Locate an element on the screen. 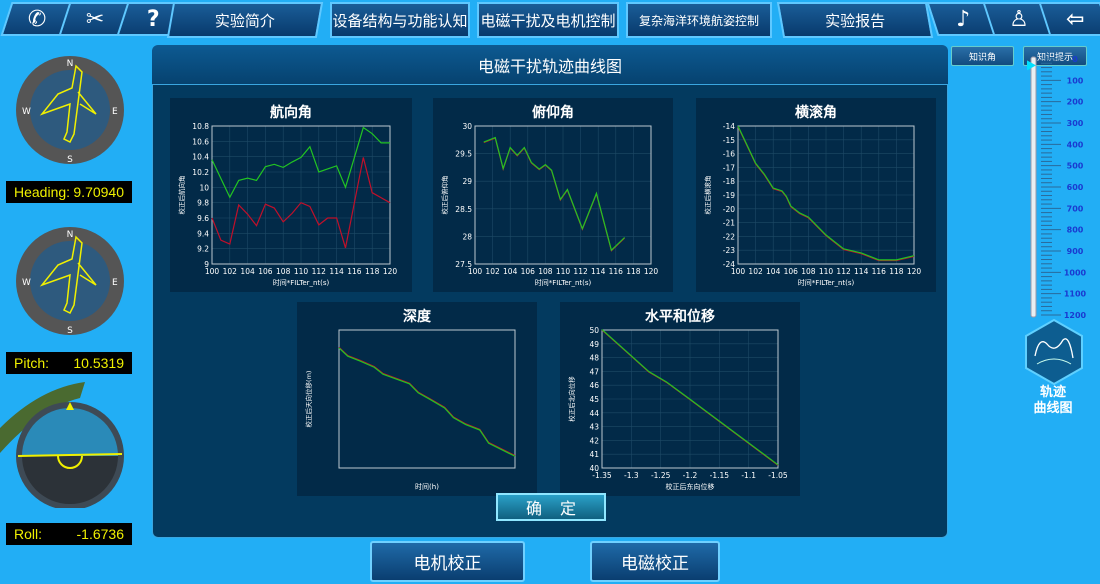 This screenshot has height=584, width=1100. y-tick-label: -23 is located at coordinates (729, 250).